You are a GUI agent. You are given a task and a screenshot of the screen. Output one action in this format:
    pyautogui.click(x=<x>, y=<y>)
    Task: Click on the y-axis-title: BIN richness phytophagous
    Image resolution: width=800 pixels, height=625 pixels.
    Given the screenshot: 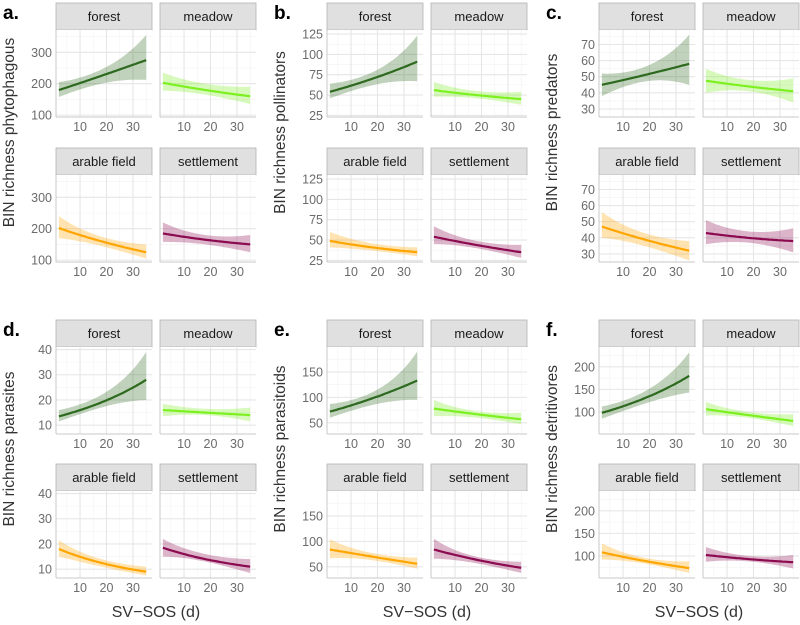 What is the action you would take?
    pyautogui.click(x=9, y=132)
    